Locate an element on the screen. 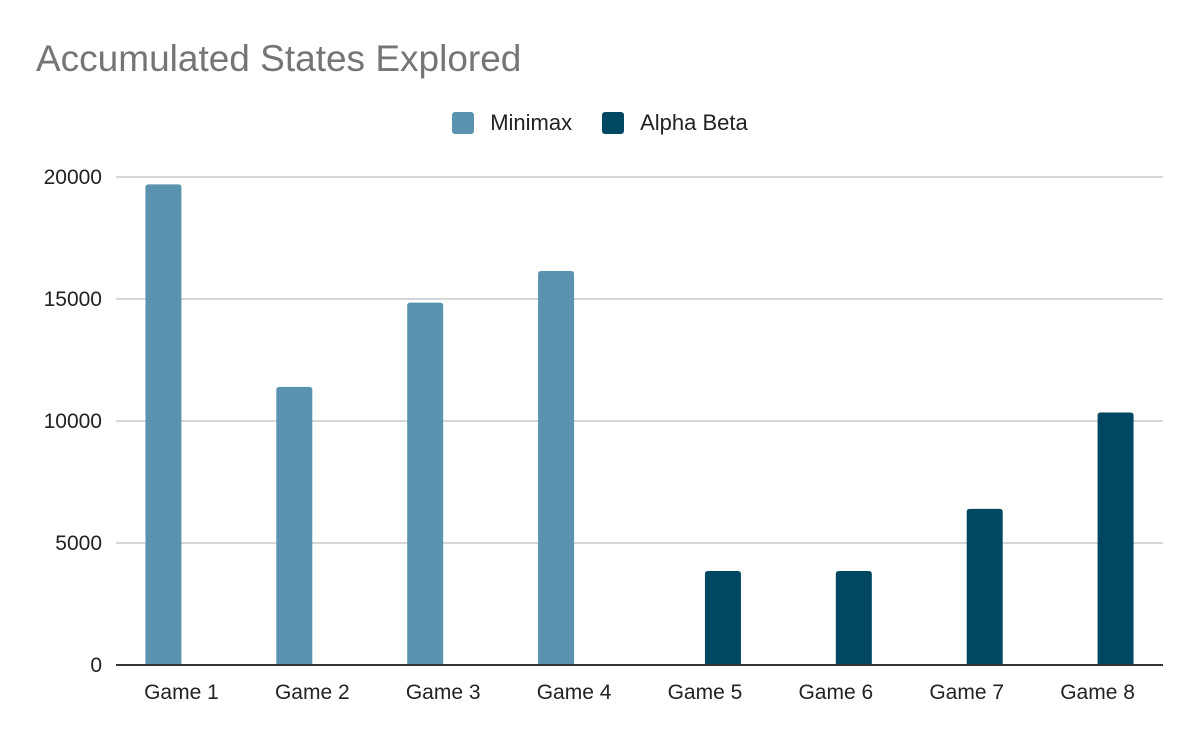 This screenshot has width=1200, height=742. y-tick-label: 15000 is located at coordinates (73, 299).